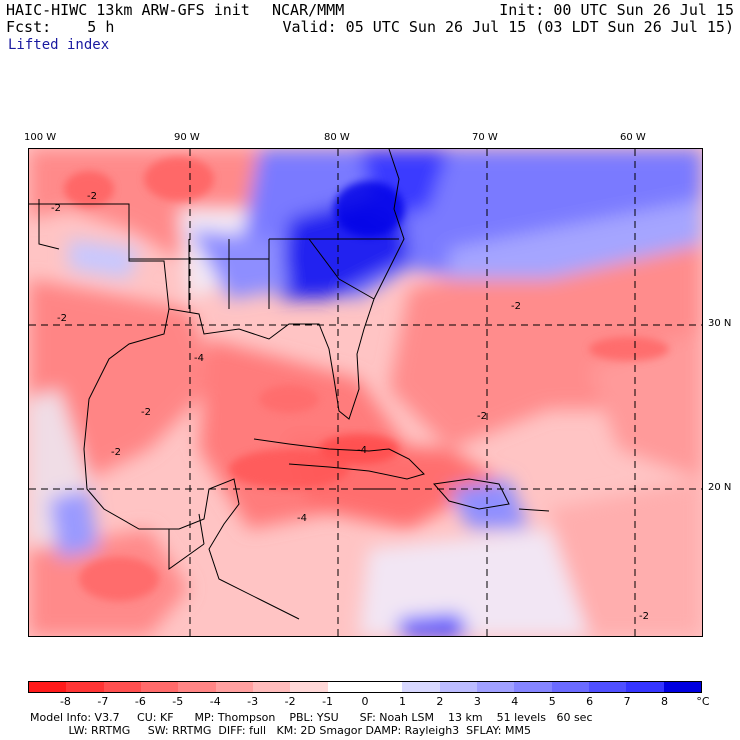 This screenshot has height=740, width=740. What do you see at coordinates (103, 701) in the screenshot?
I see `colorbar-label: -7` at bounding box center [103, 701].